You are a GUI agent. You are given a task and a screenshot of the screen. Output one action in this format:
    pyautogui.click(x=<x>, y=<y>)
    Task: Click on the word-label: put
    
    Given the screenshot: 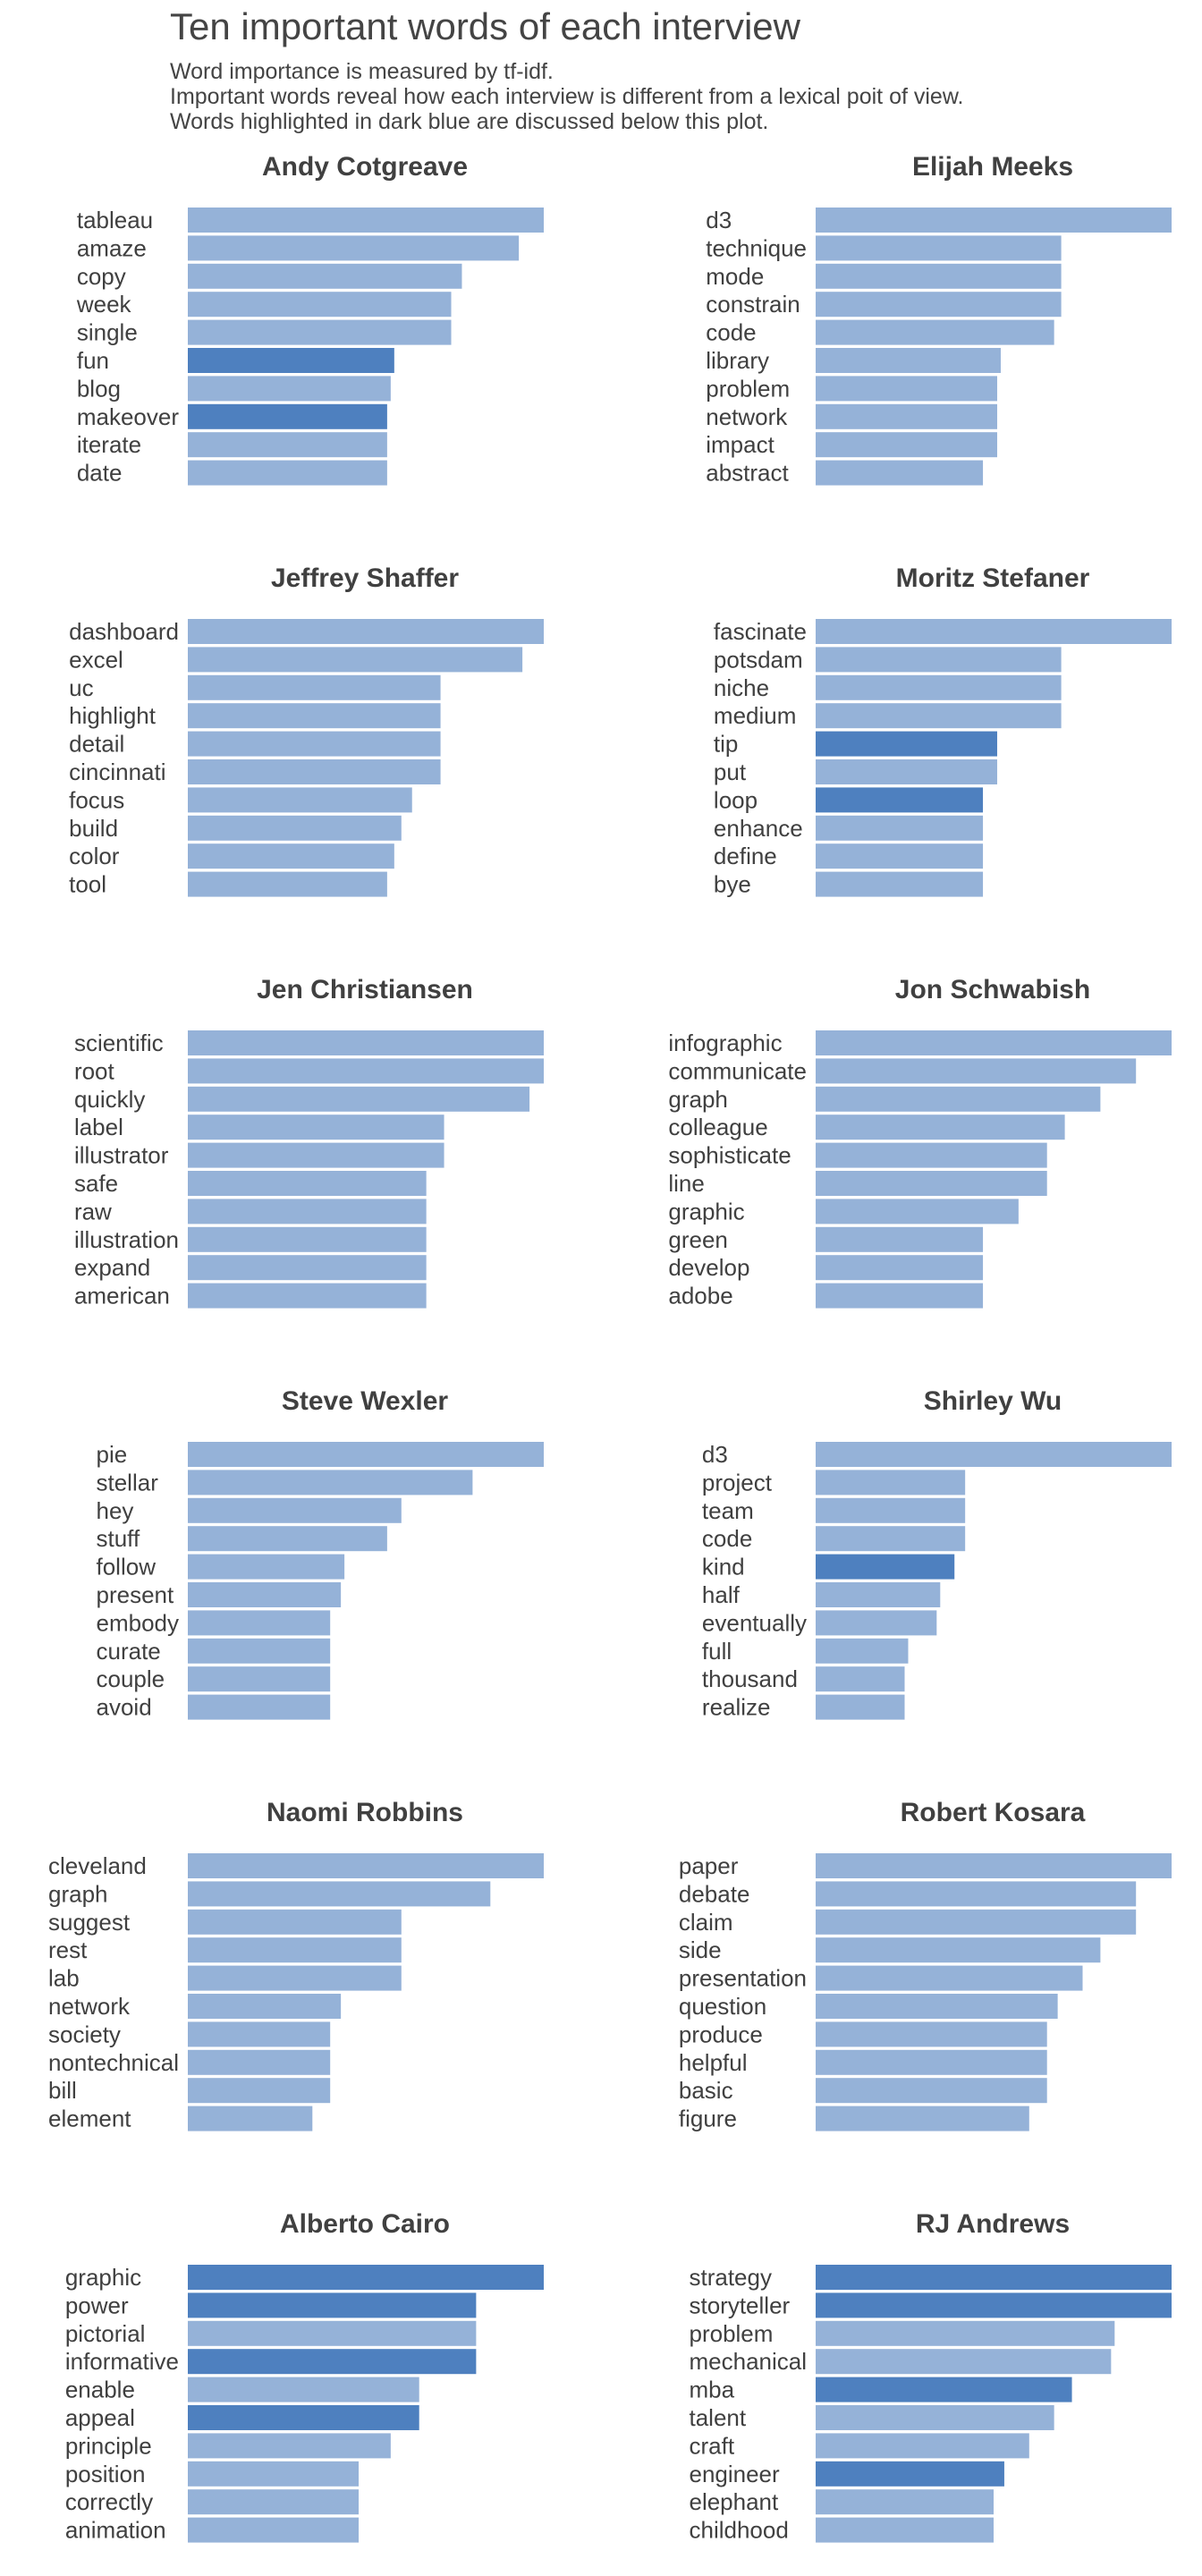 What is the action you would take?
    pyautogui.click(x=730, y=771)
    